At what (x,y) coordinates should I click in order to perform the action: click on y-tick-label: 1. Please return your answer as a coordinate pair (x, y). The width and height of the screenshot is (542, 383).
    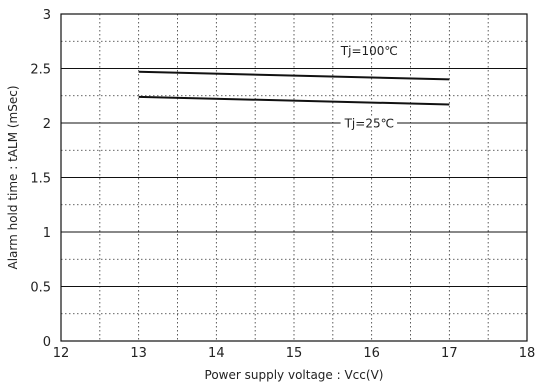
    Looking at the image, I should click on (47, 233).